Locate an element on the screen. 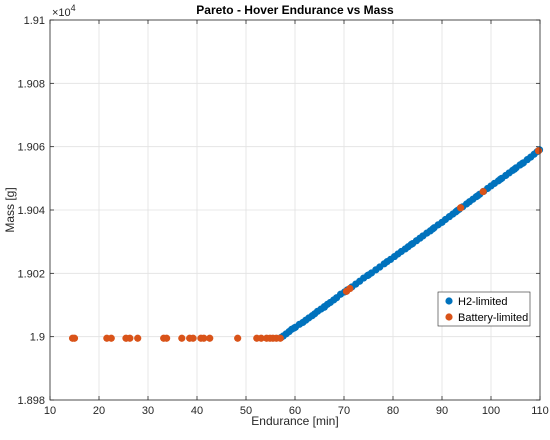 This screenshot has height=440, width=550. x-tick-label: 40 is located at coordinates (197, 411).